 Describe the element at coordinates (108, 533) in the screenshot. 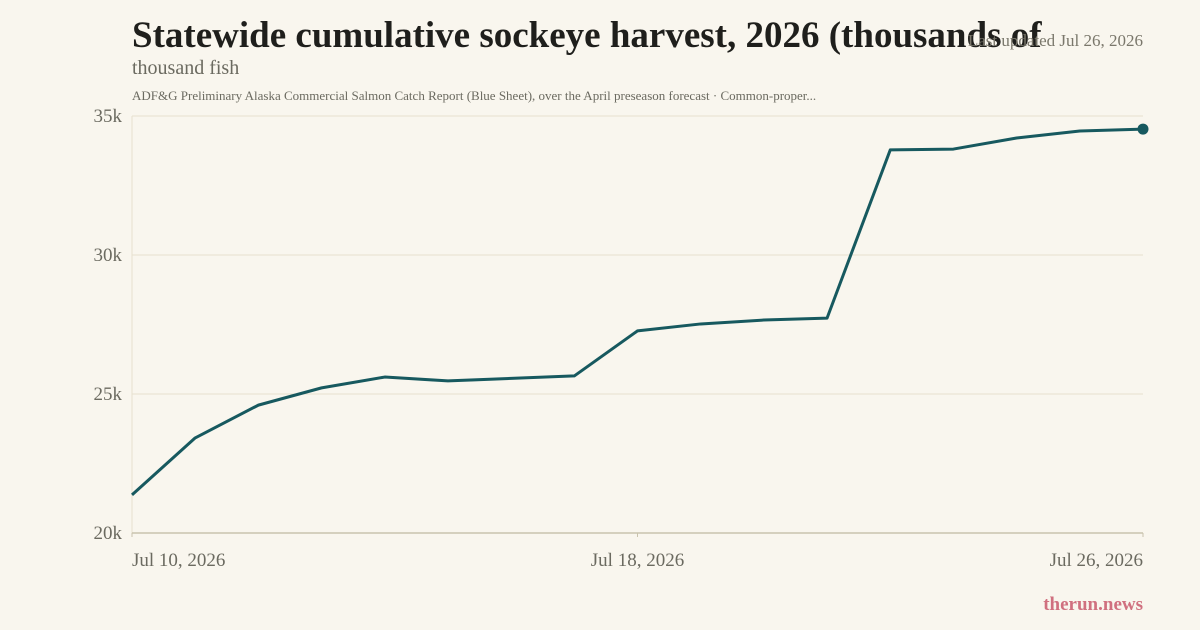

I see `y-tick-label: 20k` at that location.